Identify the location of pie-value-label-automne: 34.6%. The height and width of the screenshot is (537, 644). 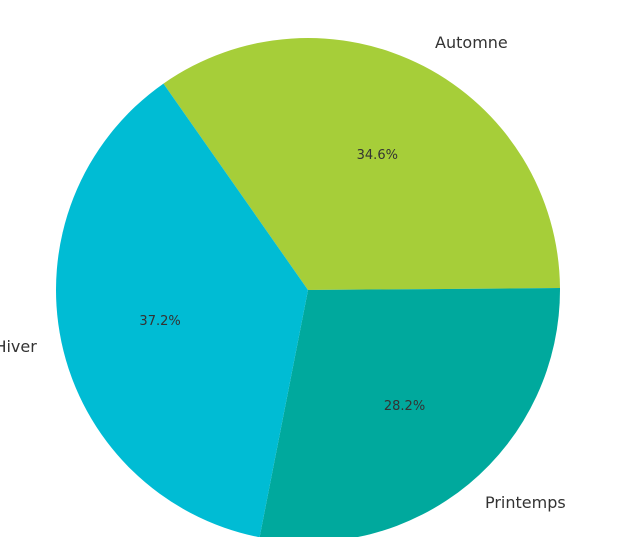
(377, 155).